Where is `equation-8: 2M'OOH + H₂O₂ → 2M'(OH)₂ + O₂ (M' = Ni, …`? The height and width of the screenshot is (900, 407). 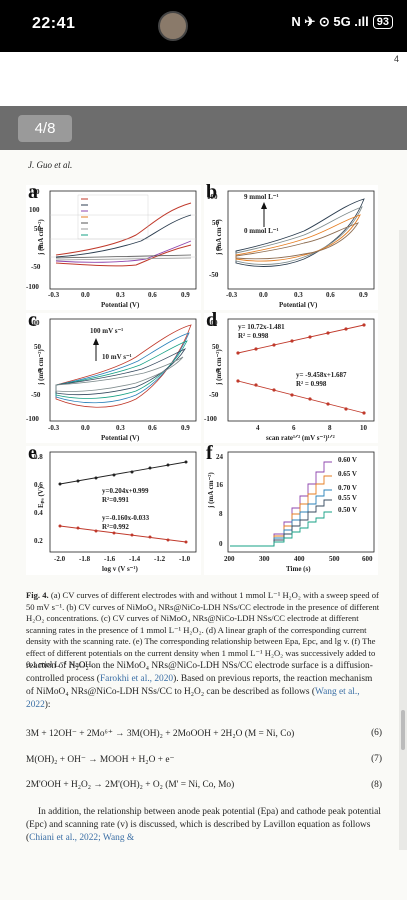 equation-8: 2M'OOH + H₂O₂ → 2M'(OH)₂ + O₂ (M' = Ni, … is located at coordinates (204, 785).